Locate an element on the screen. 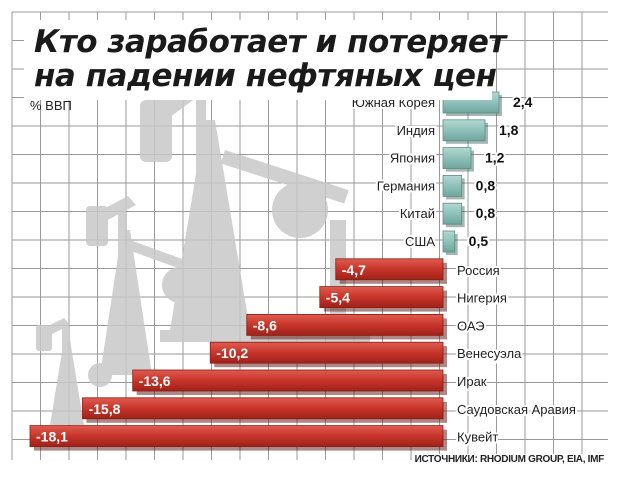  category-label: Россия is located at coordinates (478, 270).